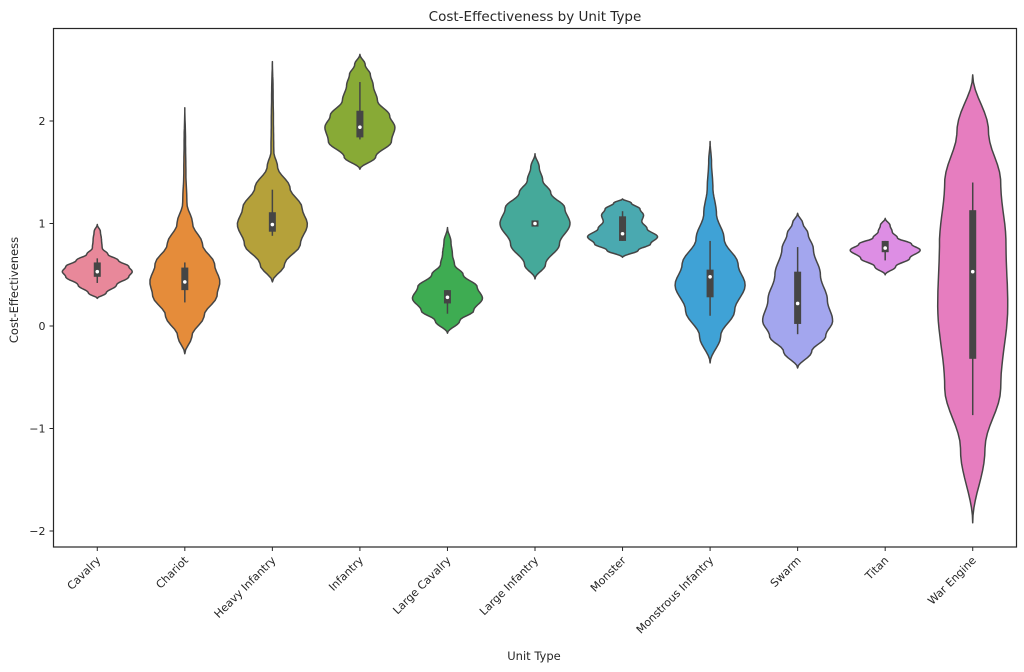 The image size is (1024, 672). I want to click on violin-infantry, so click(360, 111).